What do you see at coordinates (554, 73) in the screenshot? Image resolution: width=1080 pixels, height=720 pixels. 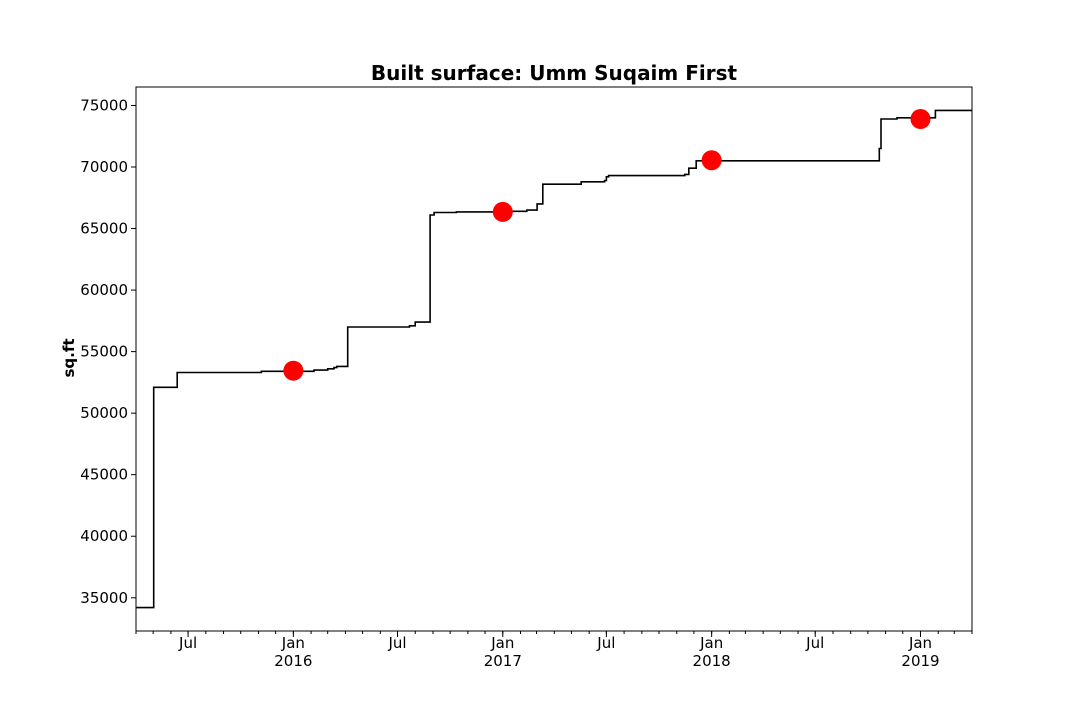 I see `chart-title: Built surface: Umm Suqaim First` at bounding box center [554, 73].